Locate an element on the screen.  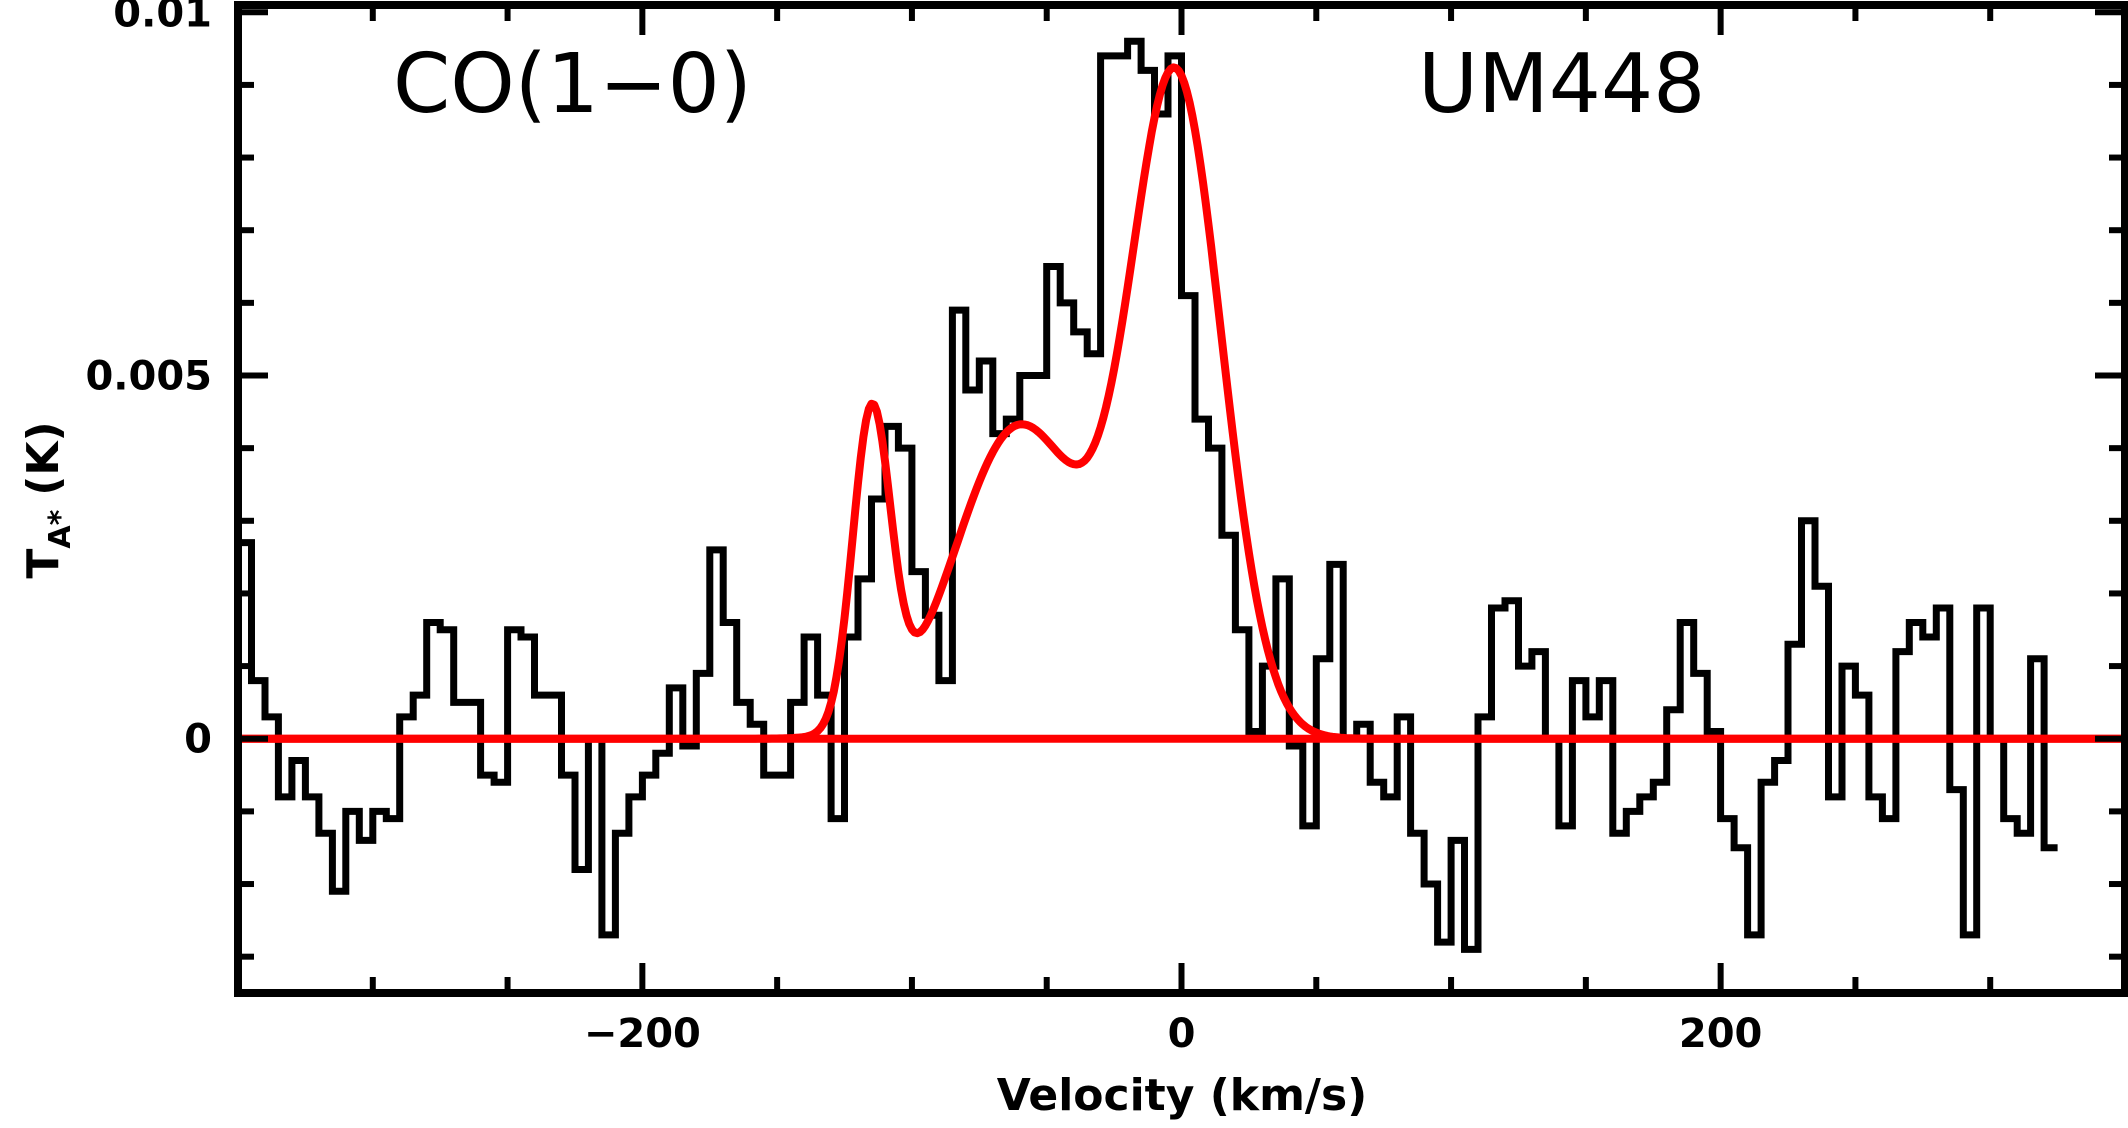
y-axis-label-sub: A* is located at coordinates (60, 528).